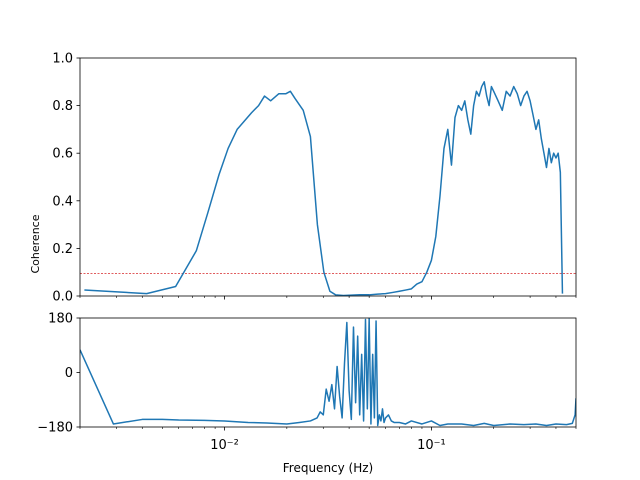 The width and height of the screenshot is (640, 480). What do you see at coordinates (328, 440) in the screenshot?
I see `phase-x-ticks: 10⁻² 10⁻¹` at bounding box center [328, 440].